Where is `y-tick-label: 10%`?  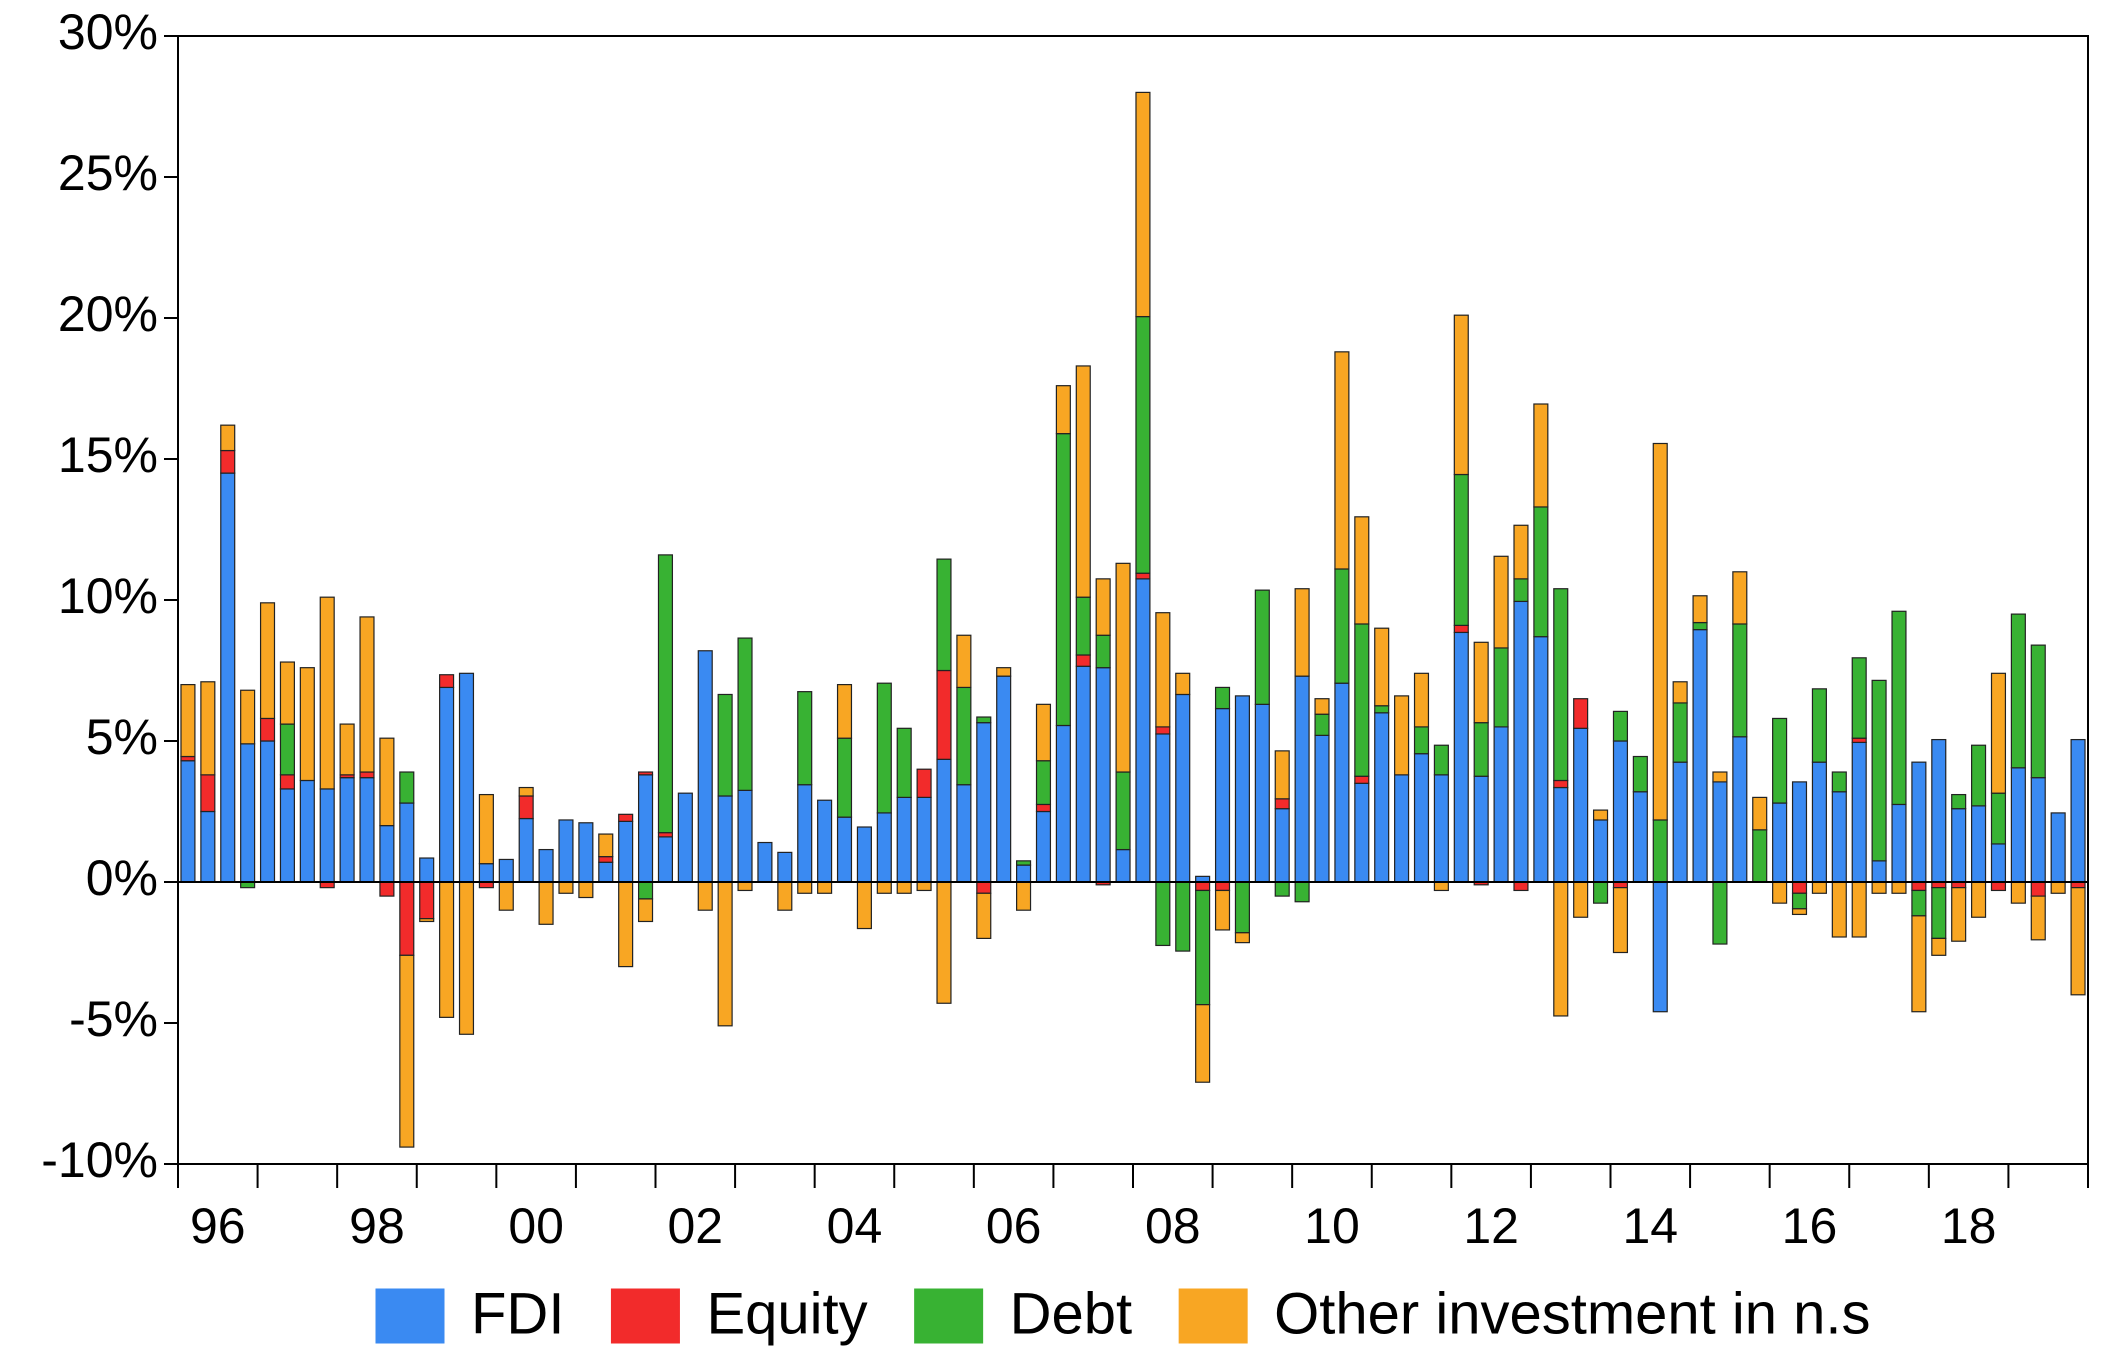 y-tick-label: 10% is located at coordinates (108, 596).